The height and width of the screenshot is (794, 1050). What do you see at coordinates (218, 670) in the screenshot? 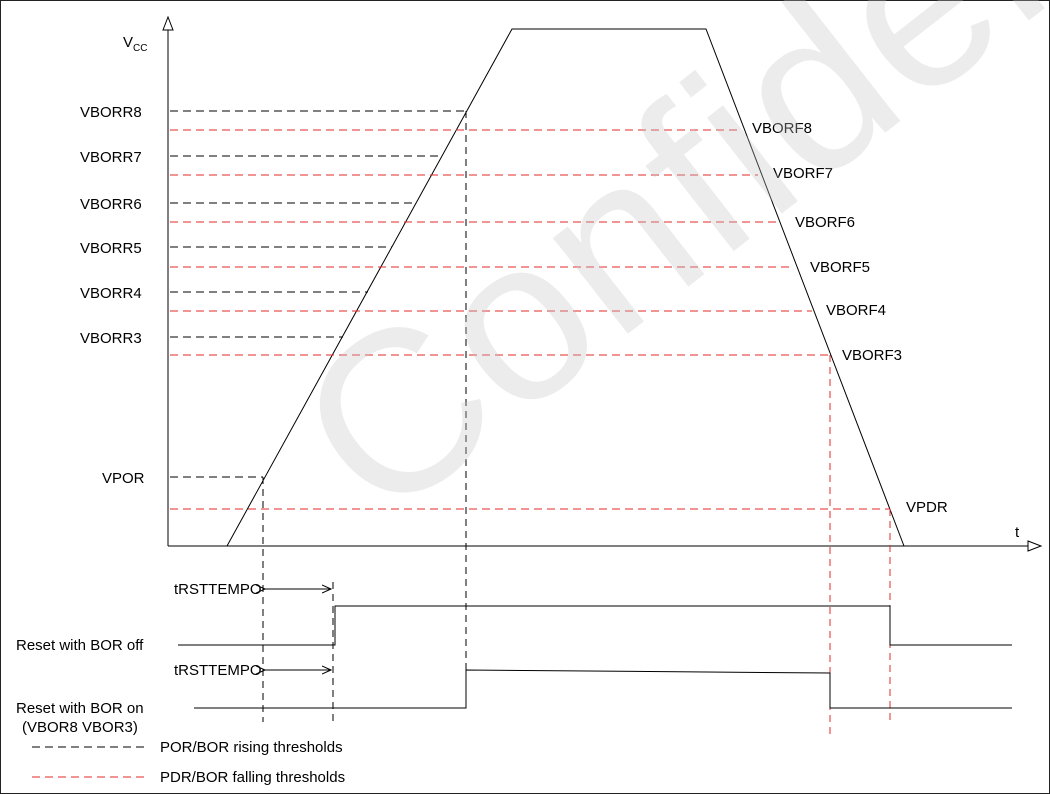
I see `tempo-label-2: tRSTTEMPO` at bounding box center [218, 670].